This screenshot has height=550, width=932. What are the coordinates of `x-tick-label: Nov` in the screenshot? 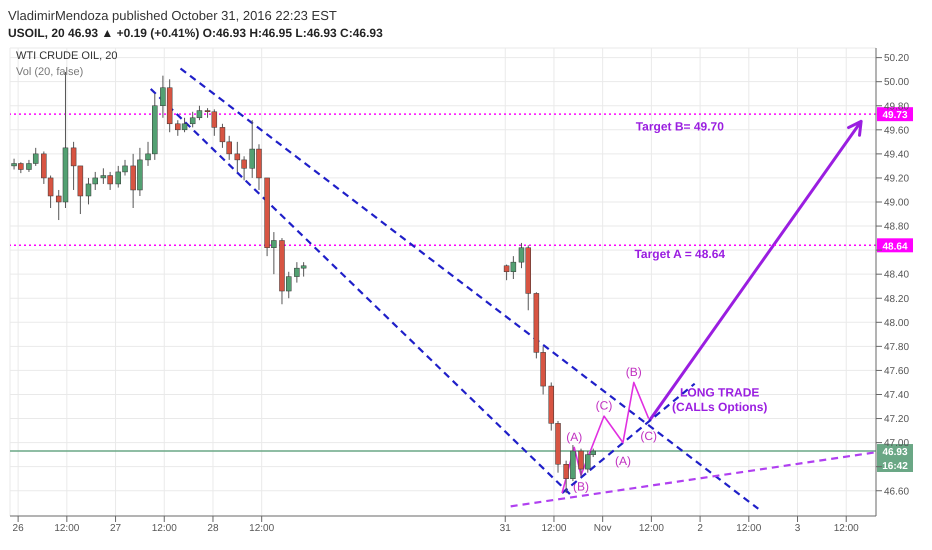 It's located at (603, 528).